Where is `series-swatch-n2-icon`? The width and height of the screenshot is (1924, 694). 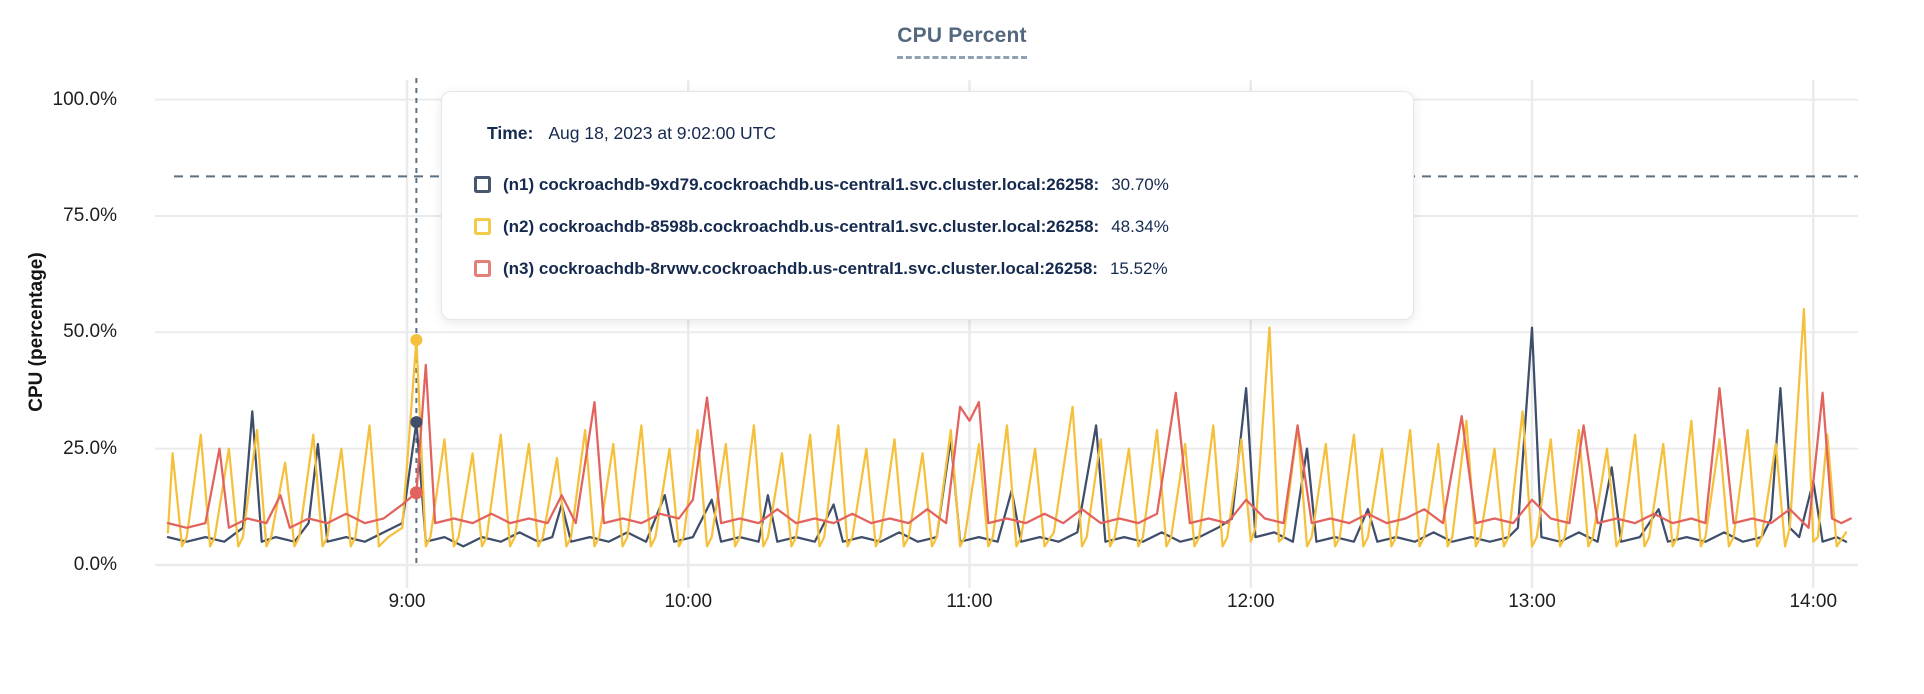 series-swatch-n2-icon is located at coordinates (482, 226).